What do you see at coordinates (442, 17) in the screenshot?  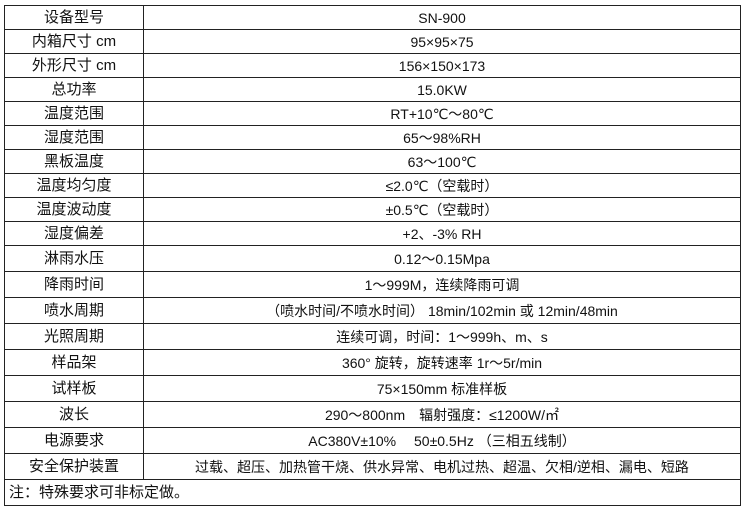 I see `spec-value: SN-900` at bounding box center [442, 17].